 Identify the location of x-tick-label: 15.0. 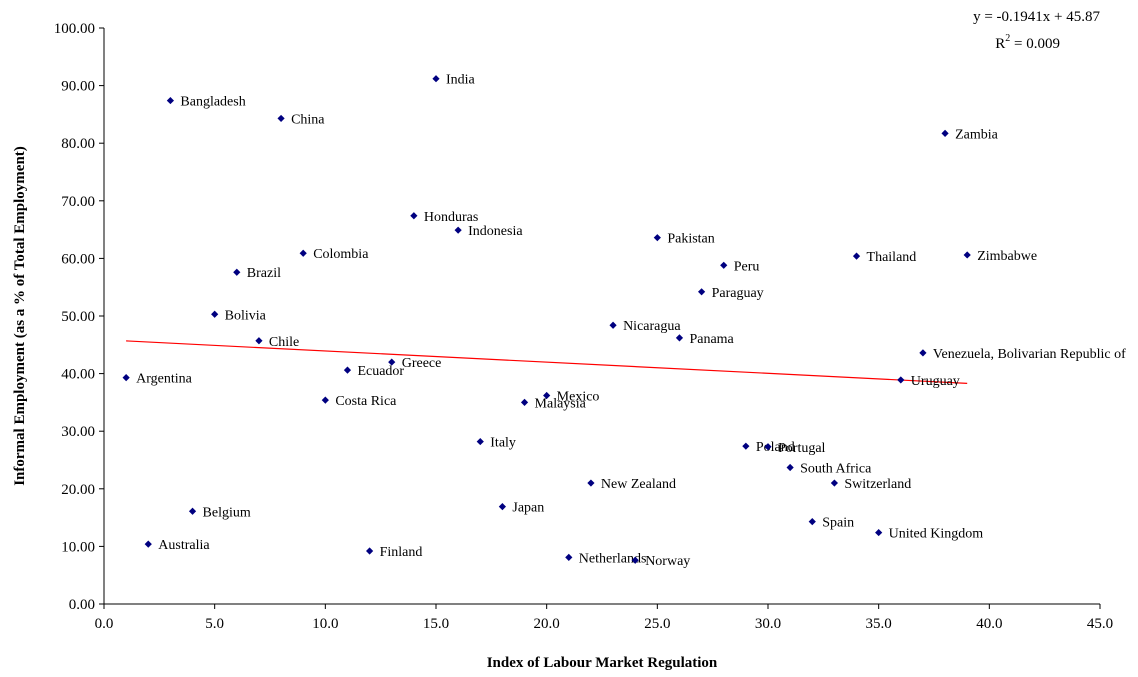
(436, 624).